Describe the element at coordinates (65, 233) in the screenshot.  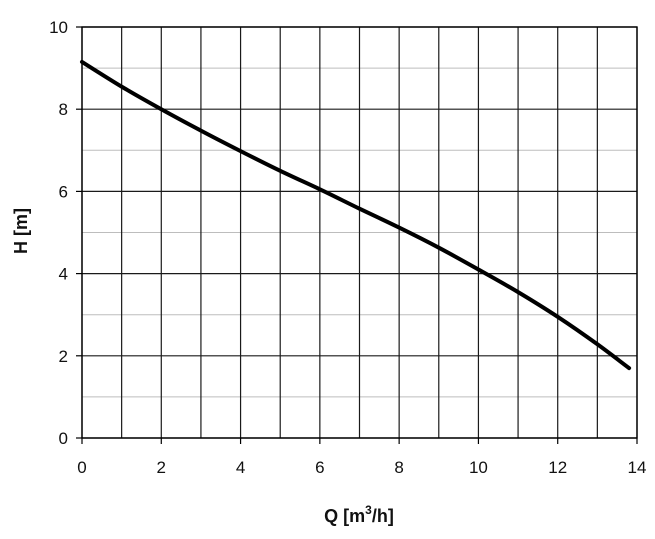
I see `y-axis-ticks: 0 2 4 6 8 10` at that location.